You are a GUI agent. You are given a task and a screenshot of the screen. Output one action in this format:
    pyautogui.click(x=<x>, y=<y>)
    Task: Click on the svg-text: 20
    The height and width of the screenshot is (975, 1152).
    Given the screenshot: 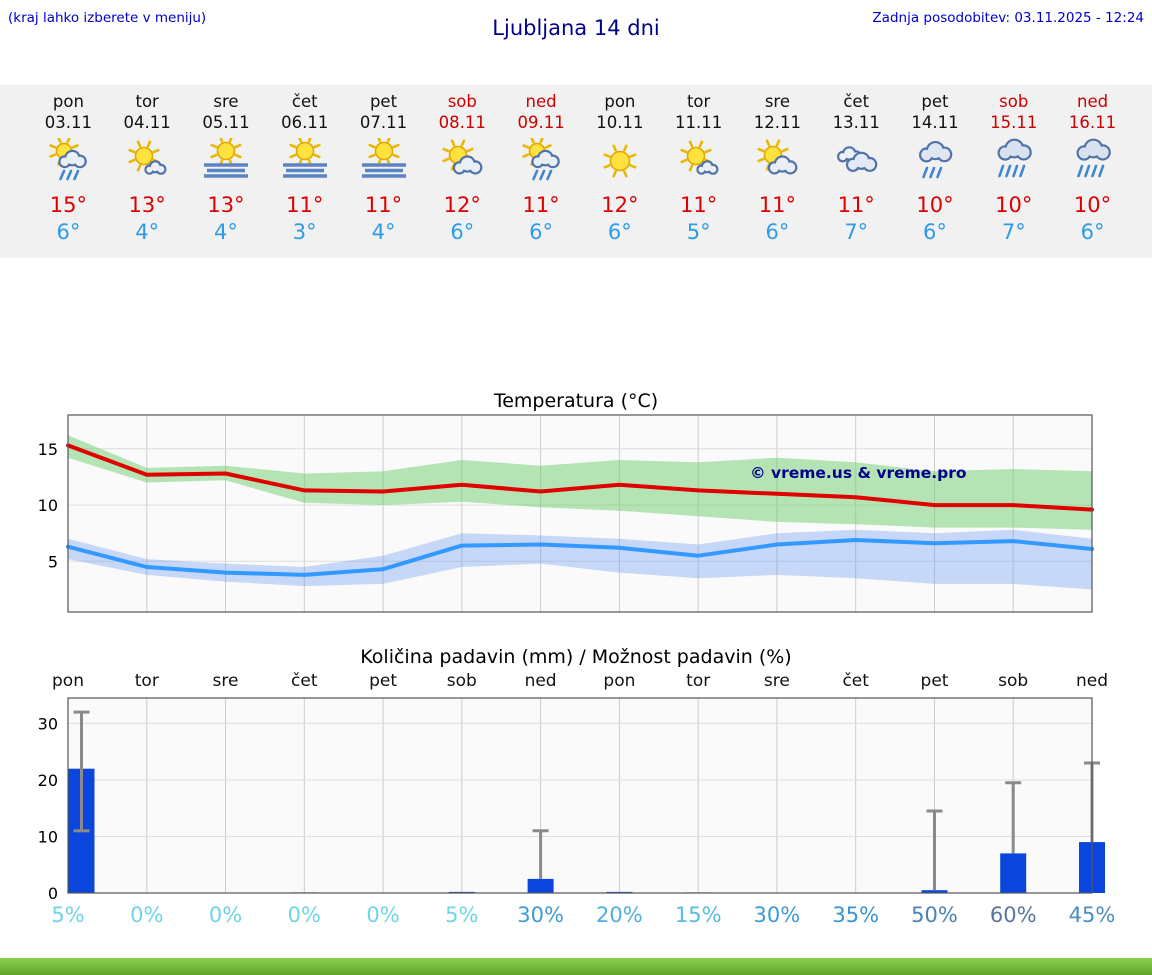 What is the action you would take?
    pyautogui.click(x=48, y=780)
    